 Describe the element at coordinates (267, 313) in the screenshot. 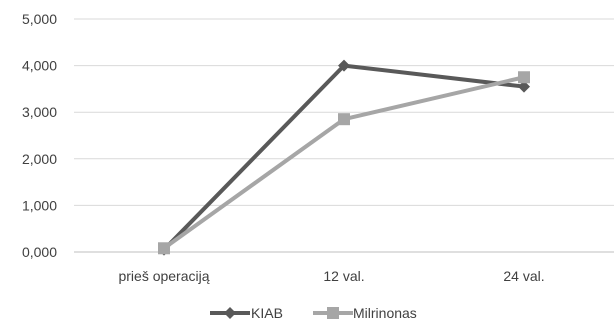

I see `legend-label: KIAB` at that location.